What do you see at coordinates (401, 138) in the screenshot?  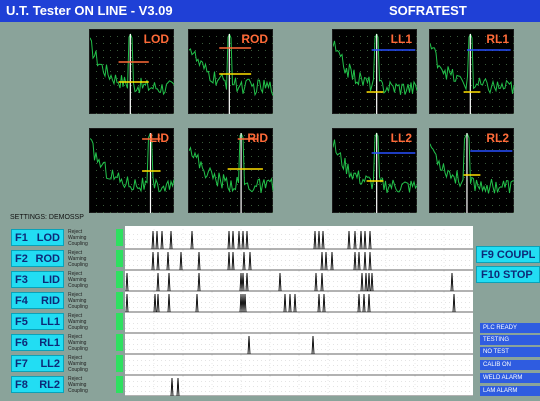 I see `scope-label: LL2` at bounding box center [401, 138].